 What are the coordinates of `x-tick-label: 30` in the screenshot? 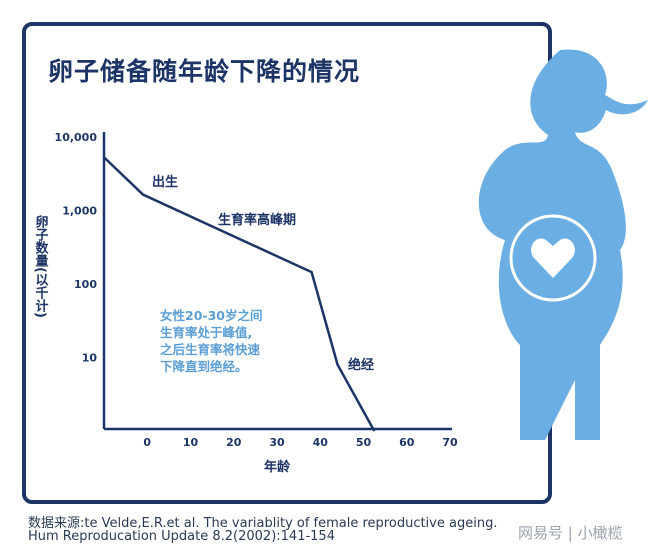 It's located at (277, 442).